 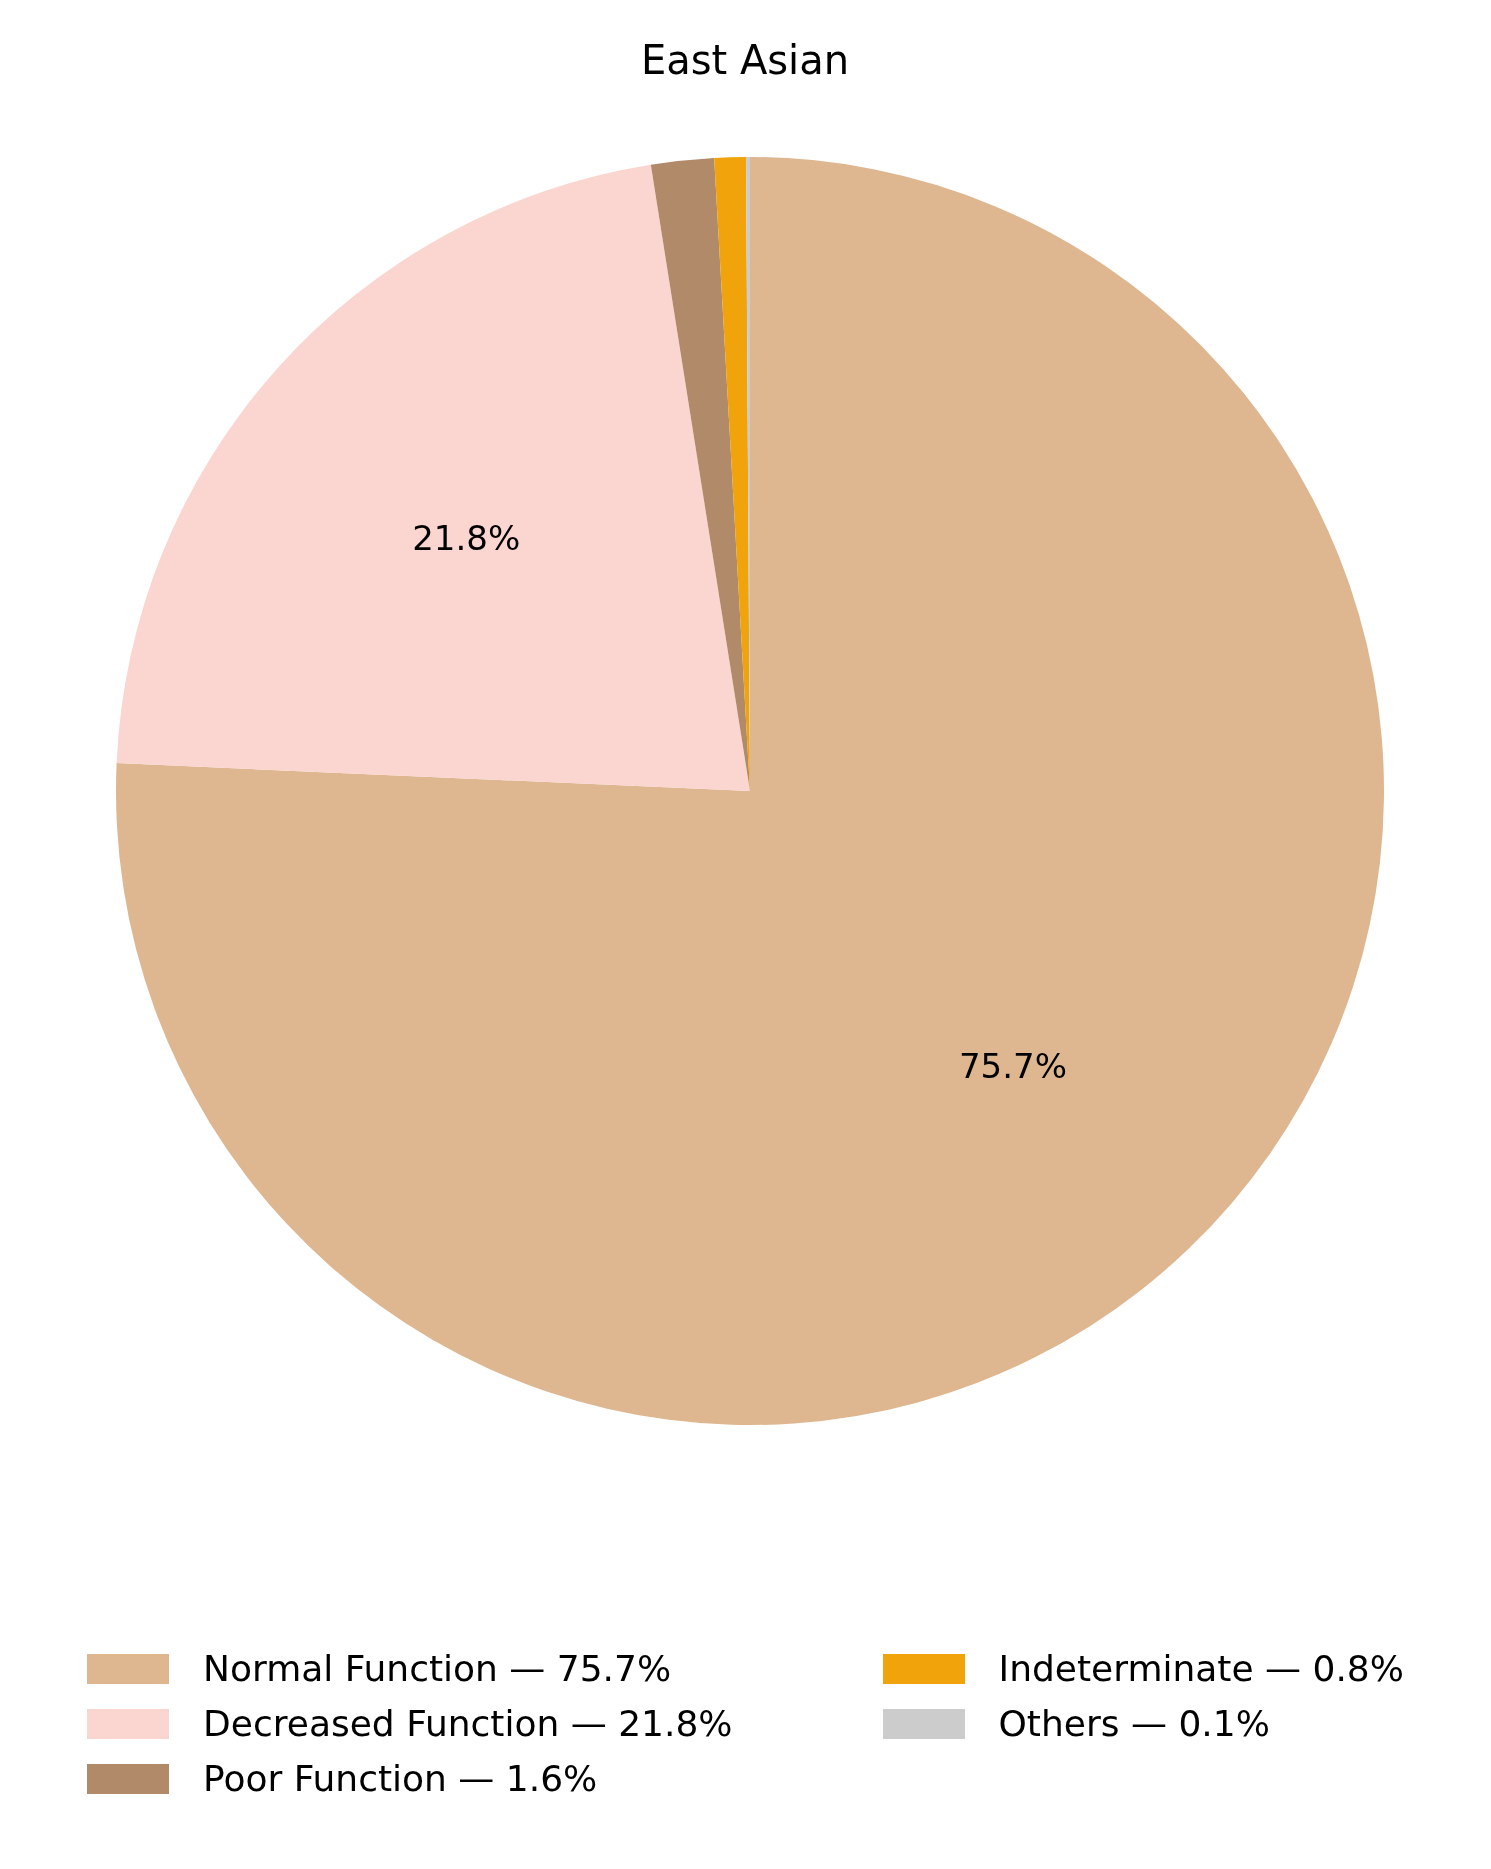 I want to click on legend-label: Others — 0.1%, so click(x=1134, y=1723).